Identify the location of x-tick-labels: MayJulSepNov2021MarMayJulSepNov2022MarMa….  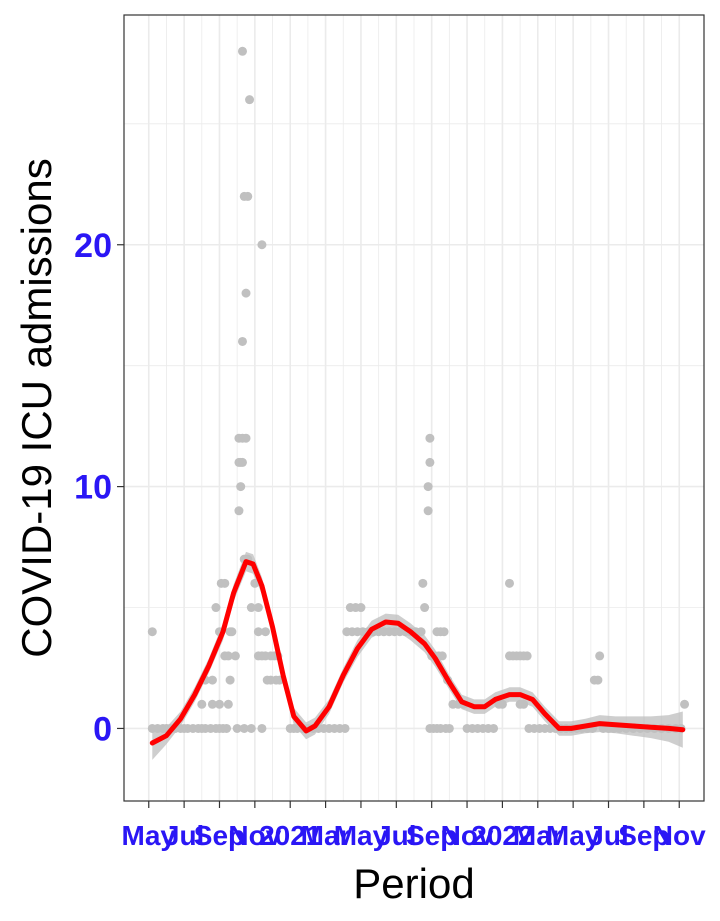
(414, 835).